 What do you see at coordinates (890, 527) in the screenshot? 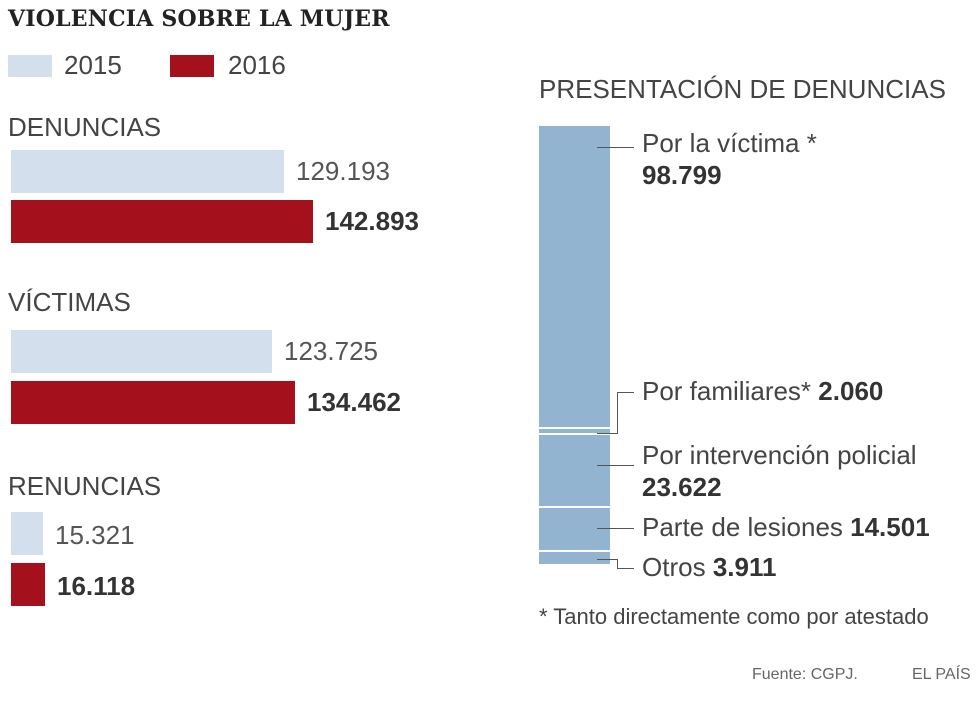
I see `segment-value-lesiones: 14.501` at bounding box center [890, 527].